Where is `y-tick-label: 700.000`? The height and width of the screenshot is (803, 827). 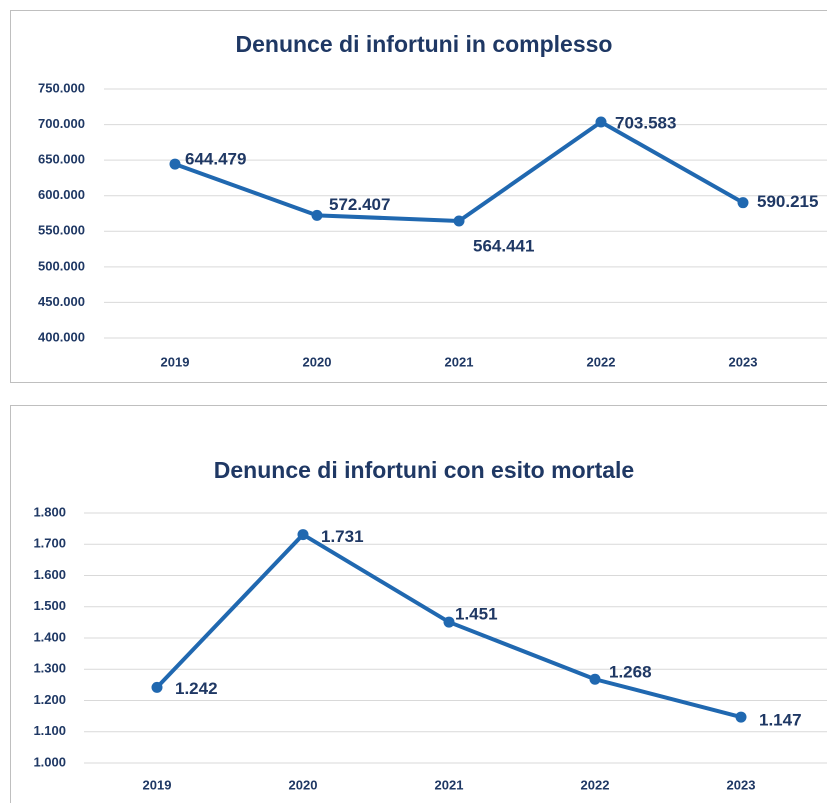
y-tick-label: 700.000 is located at coordinates (61, 123).